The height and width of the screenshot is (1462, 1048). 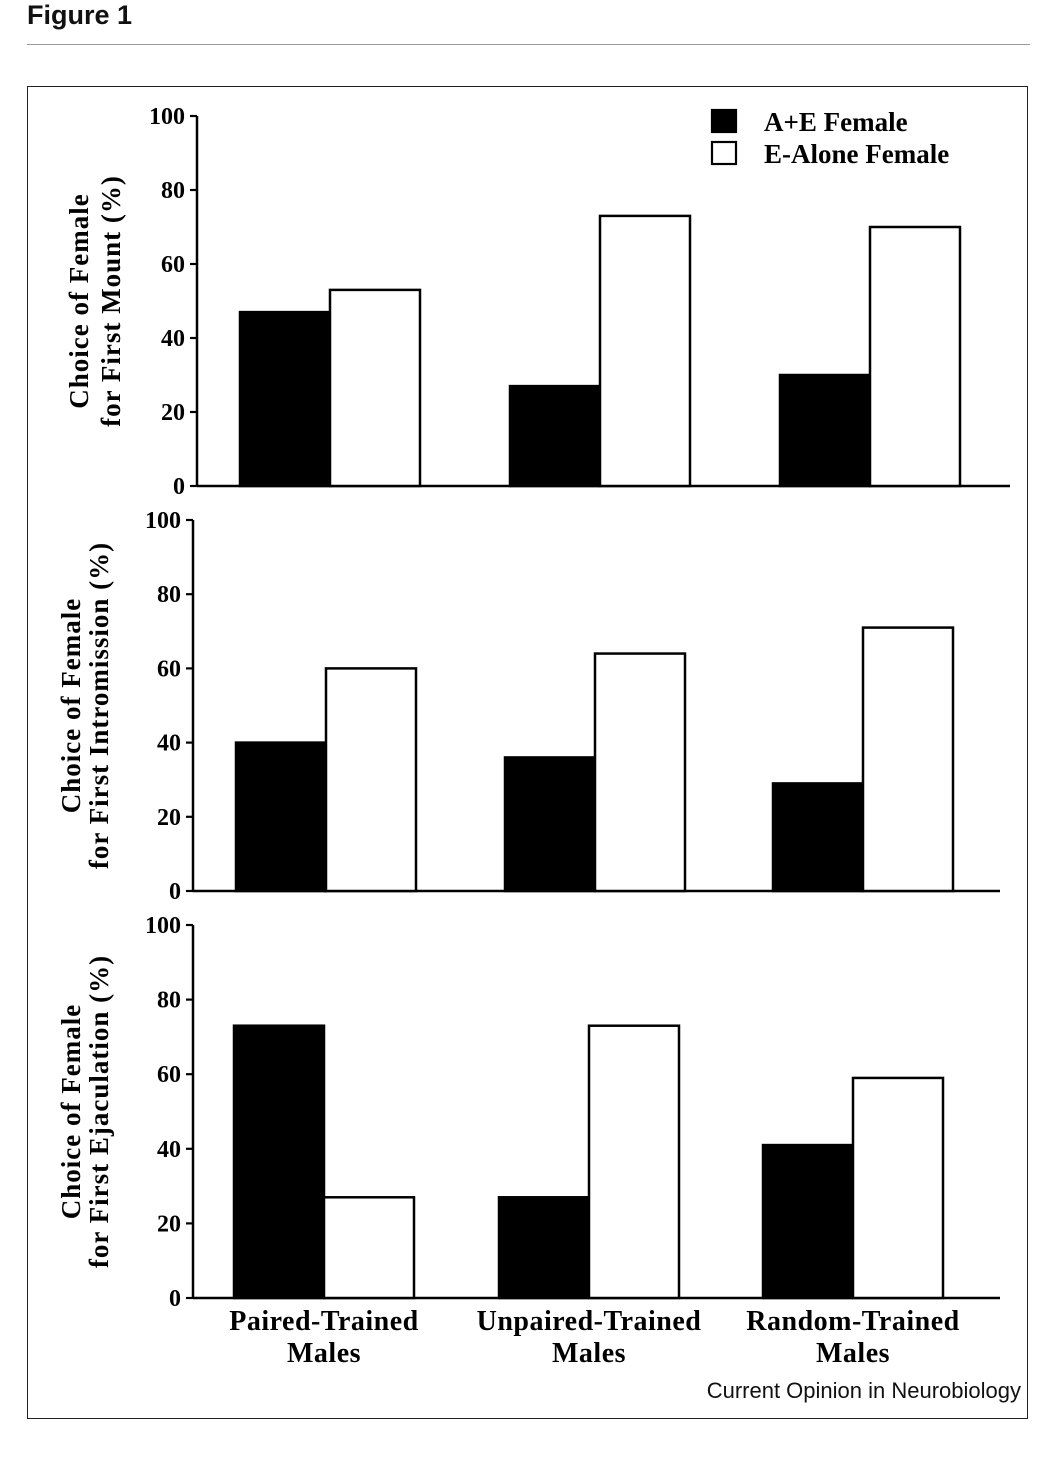 I want to click on legend-swatch-ae, so click(x=724, y=121).